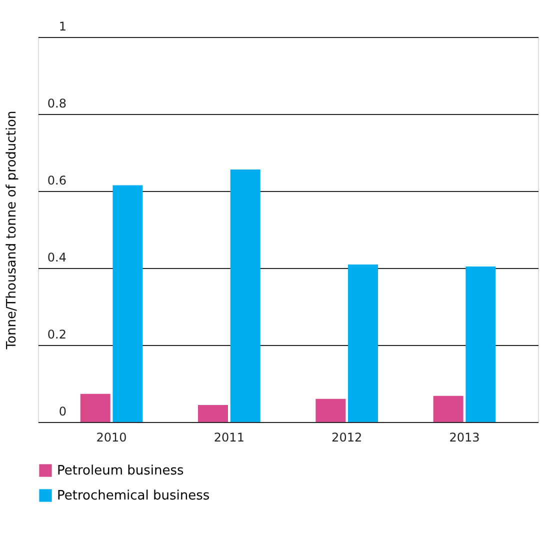  What do you see at coordinates (62, 27) in the screenshot?
I see `y-tick-label: 1` at bounding box center [62, 27].